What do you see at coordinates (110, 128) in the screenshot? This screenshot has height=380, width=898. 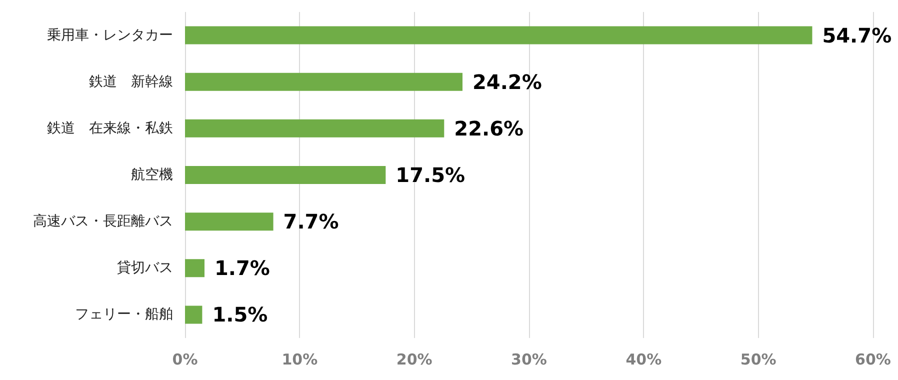 I see `y-tick-label: 鉄道 在来線・私鉄` at bounding box center [110, 128].